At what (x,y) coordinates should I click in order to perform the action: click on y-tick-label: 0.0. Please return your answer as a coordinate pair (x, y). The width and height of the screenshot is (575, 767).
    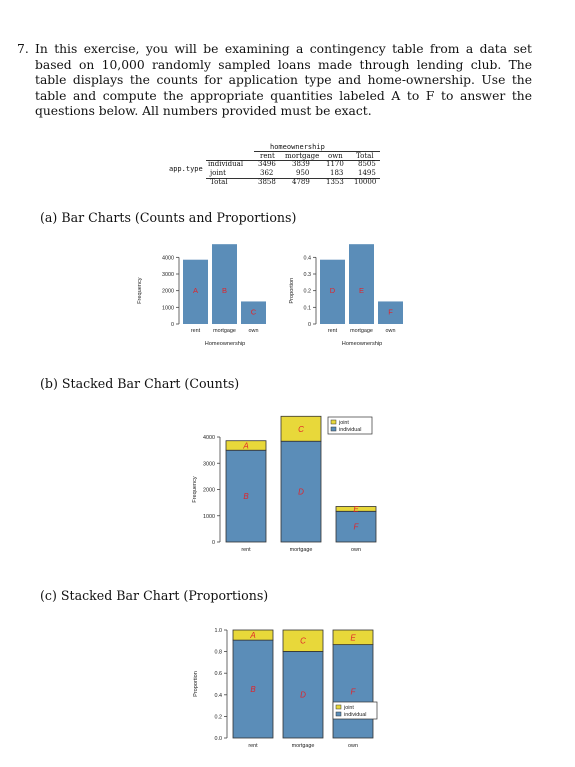
    Looking at the image, I should click on (219, 739).